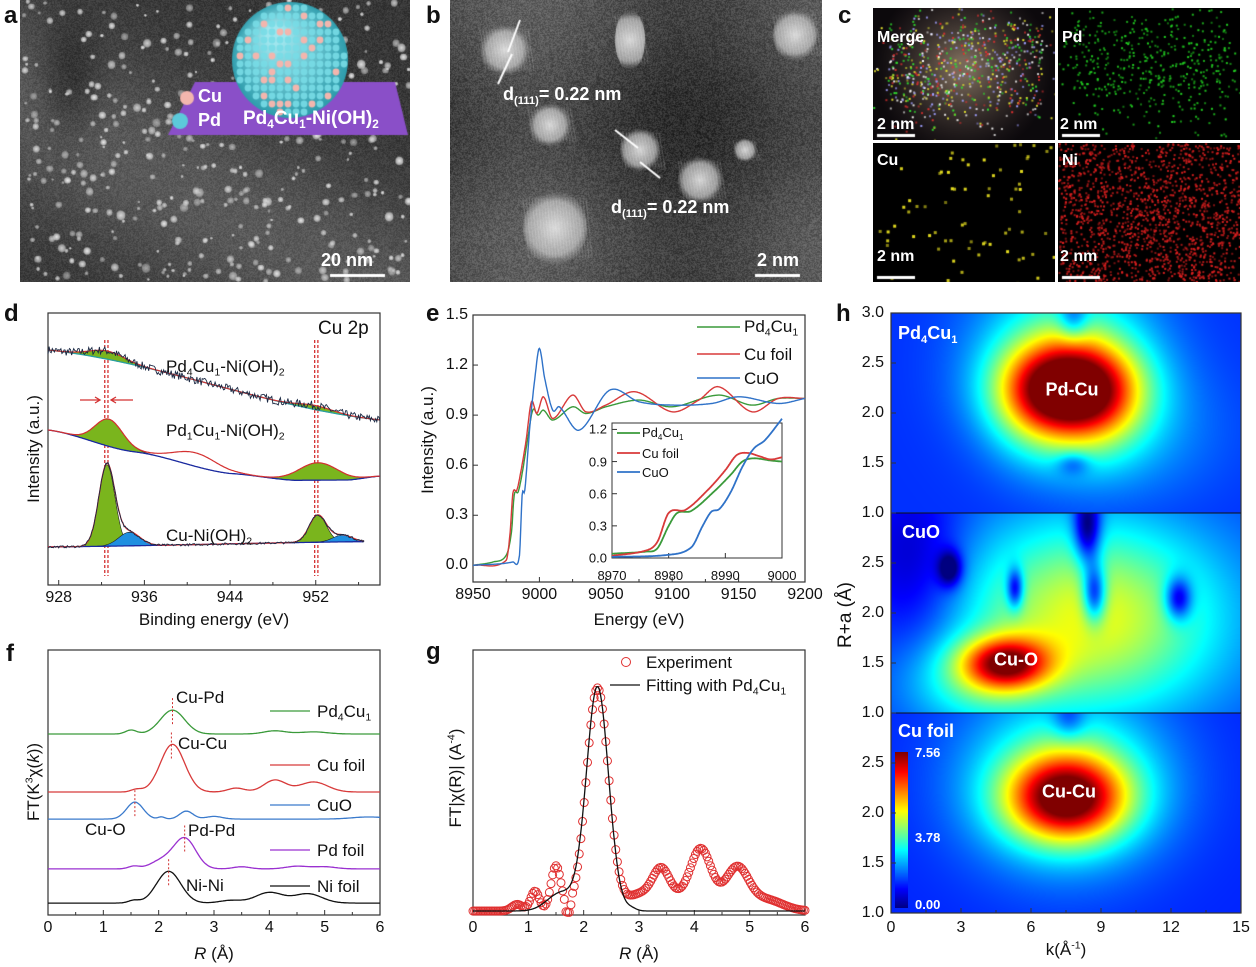 Image resolution: width=1256 pixels, height=967 pixels. I want to click on tick-label: 6, so click(805, 927).